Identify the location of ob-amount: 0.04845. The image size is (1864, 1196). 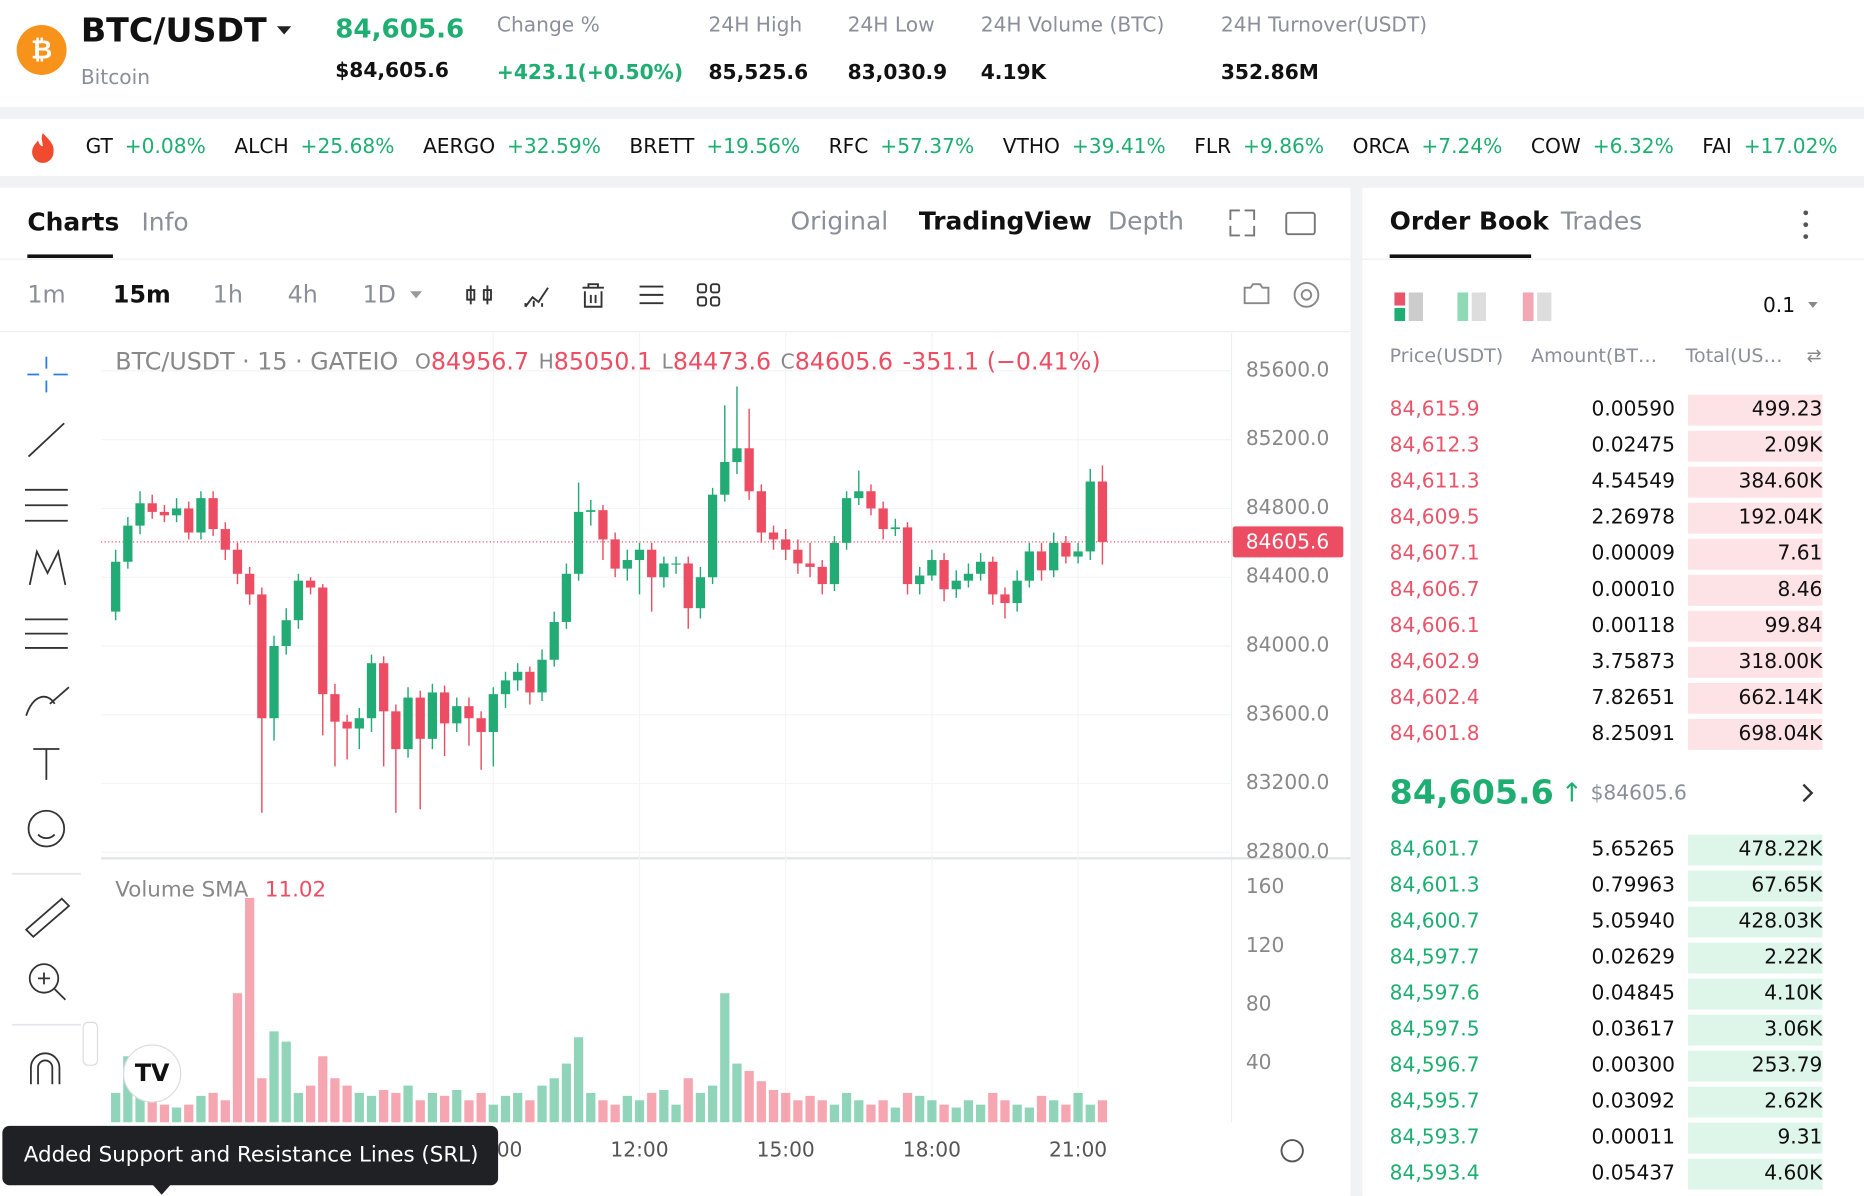
(1633, 993).